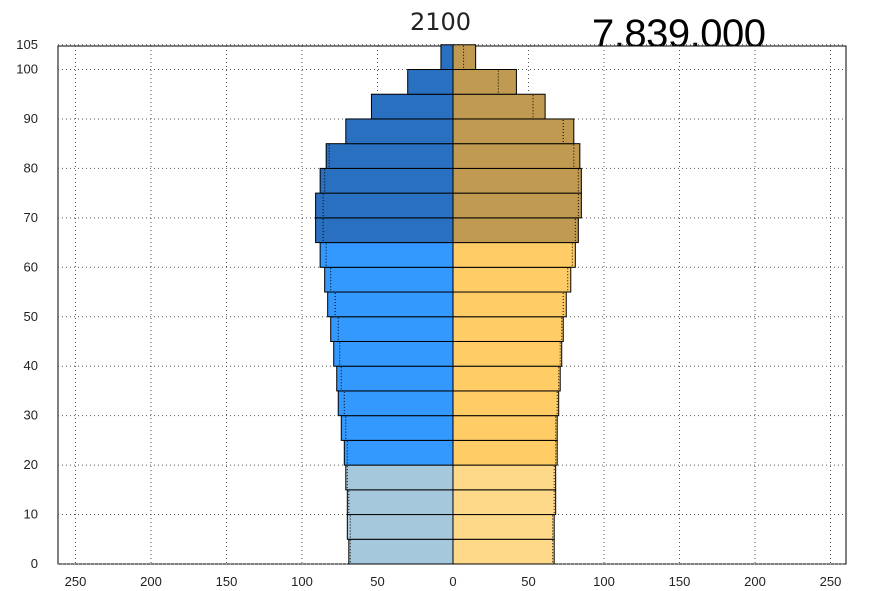  I want to click on y-tick-label: 80, so click(31, 167).